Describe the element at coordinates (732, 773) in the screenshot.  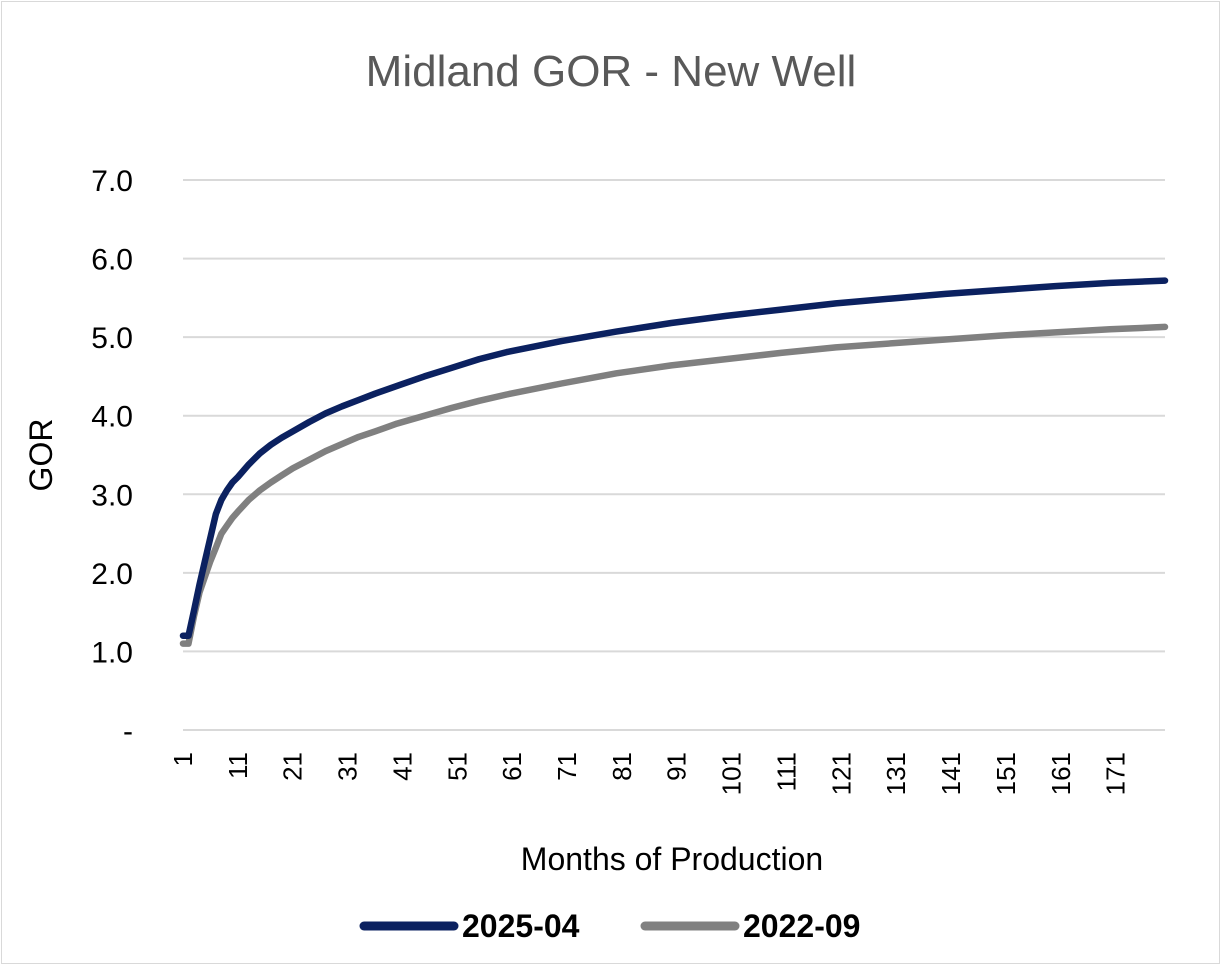
I see `x-tick-label: 101` at that location.